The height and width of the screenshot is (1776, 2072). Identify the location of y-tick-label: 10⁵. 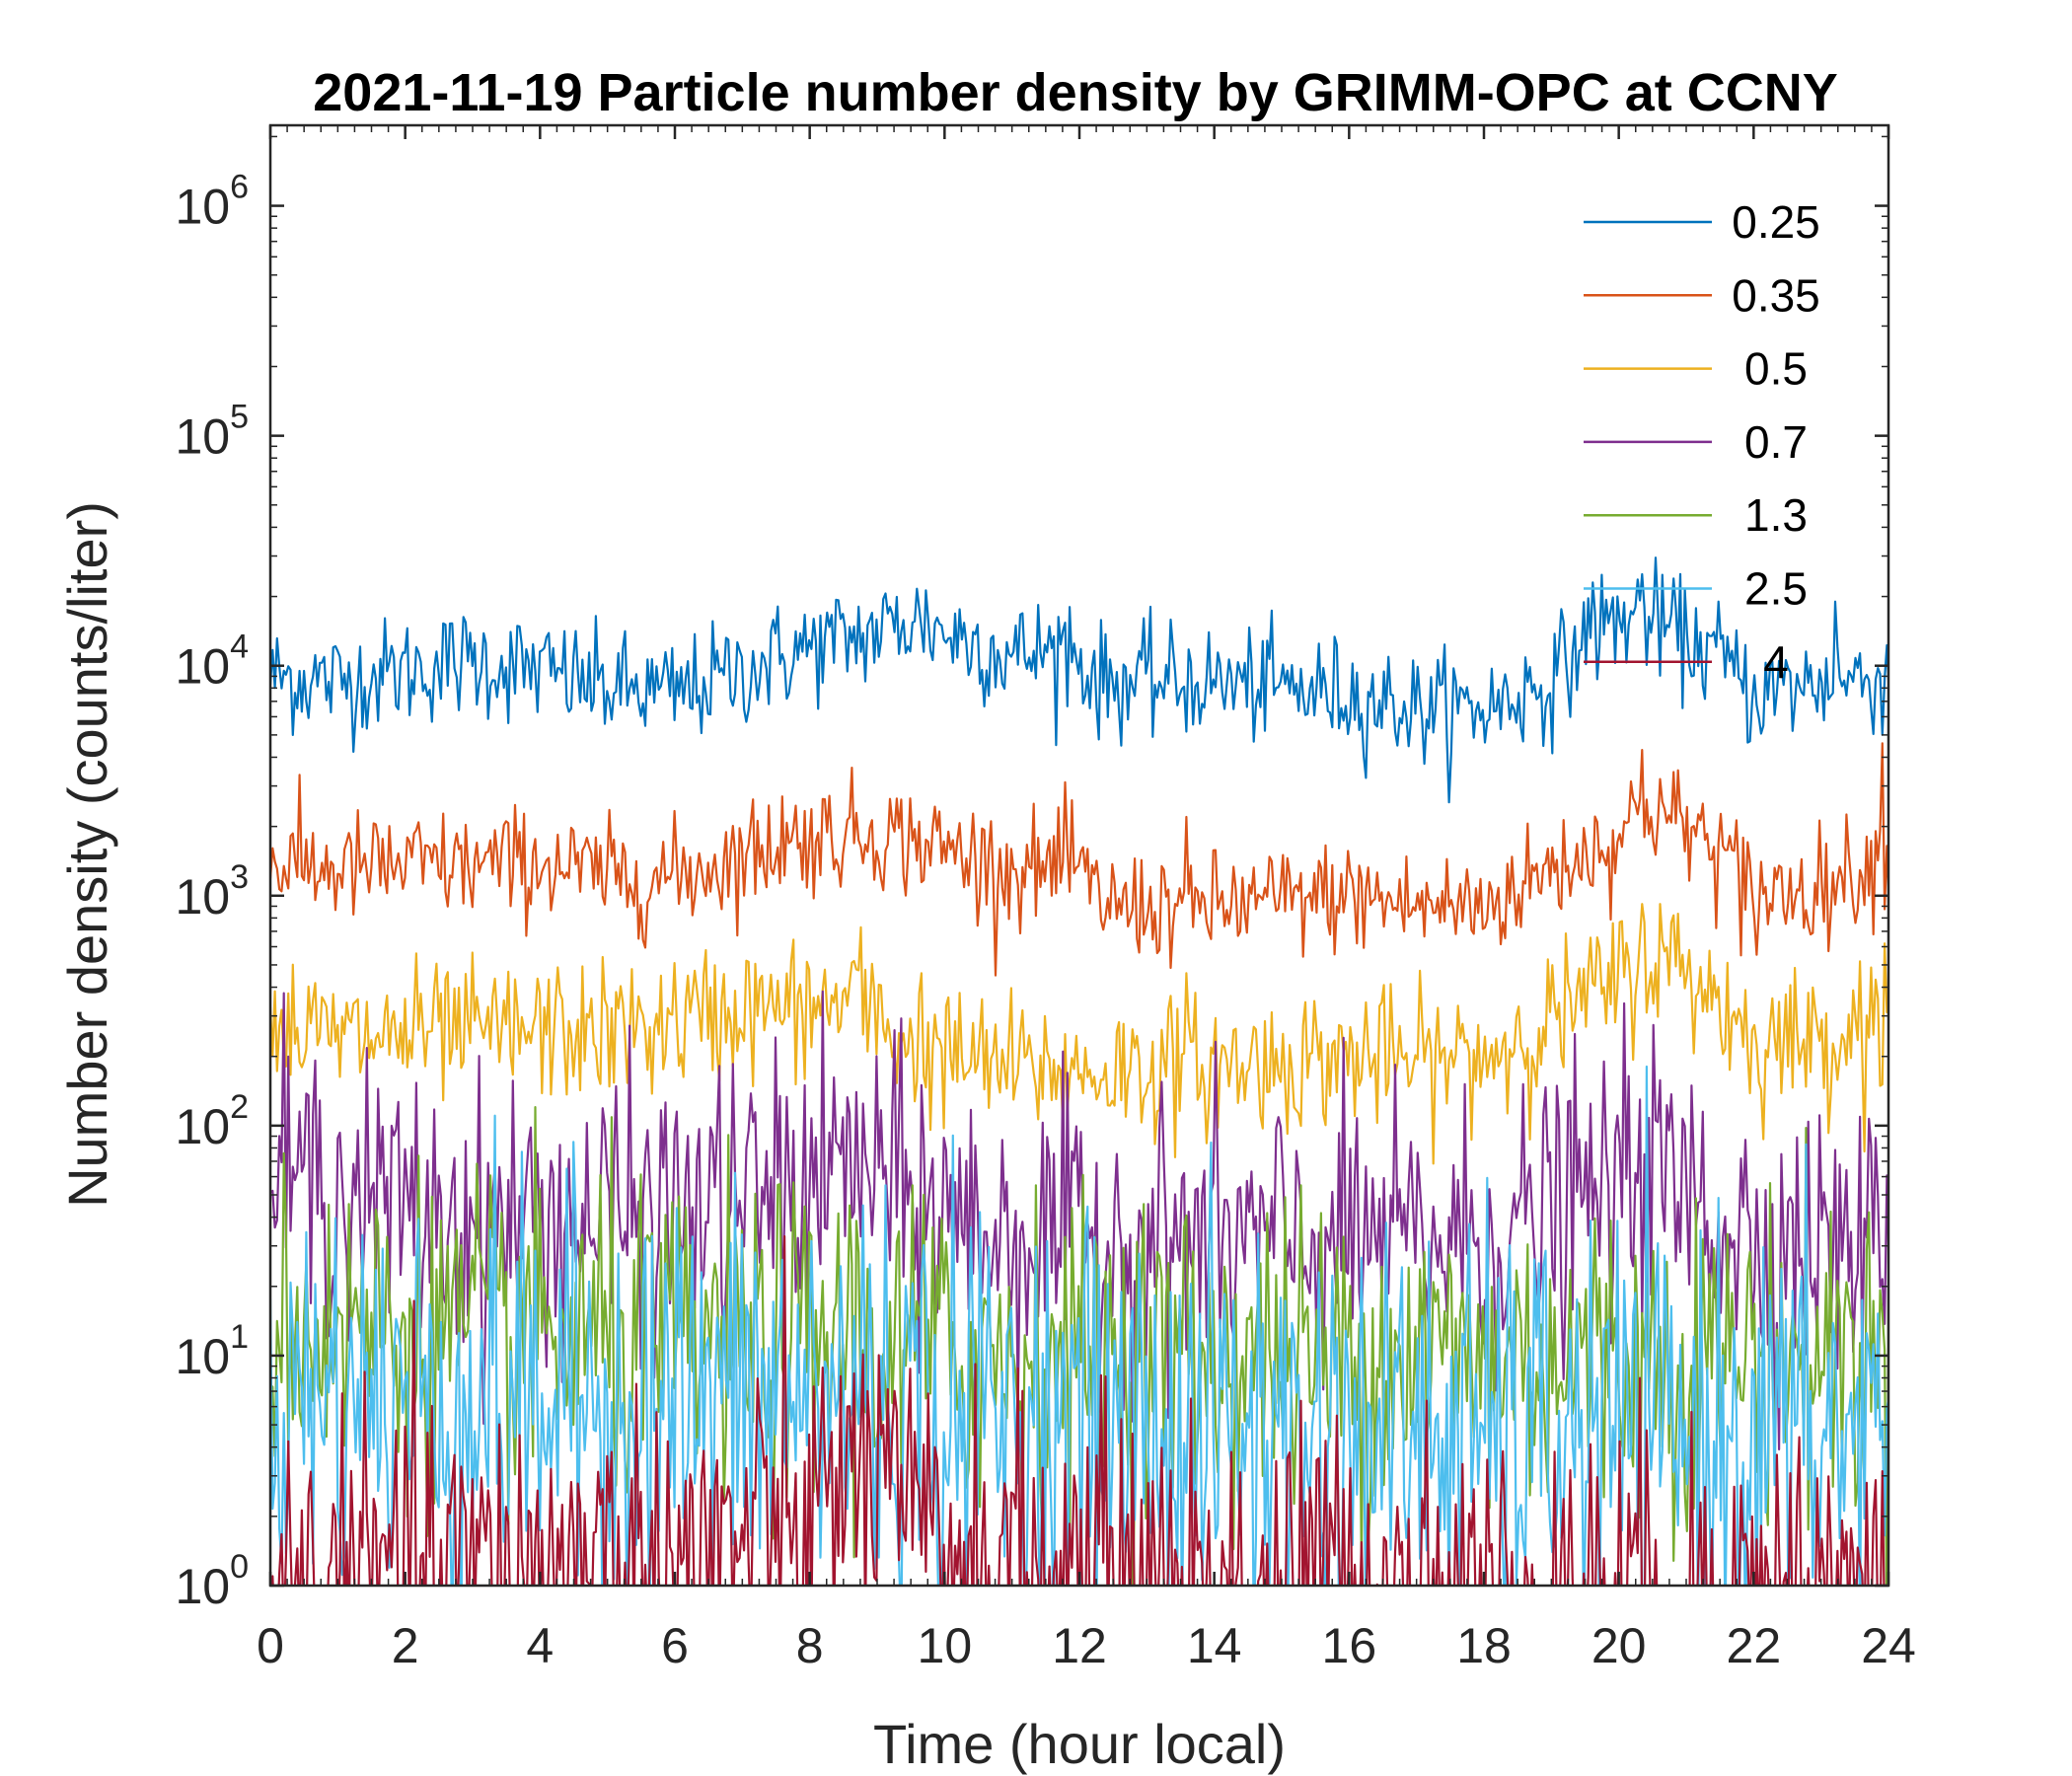
(212, 432).